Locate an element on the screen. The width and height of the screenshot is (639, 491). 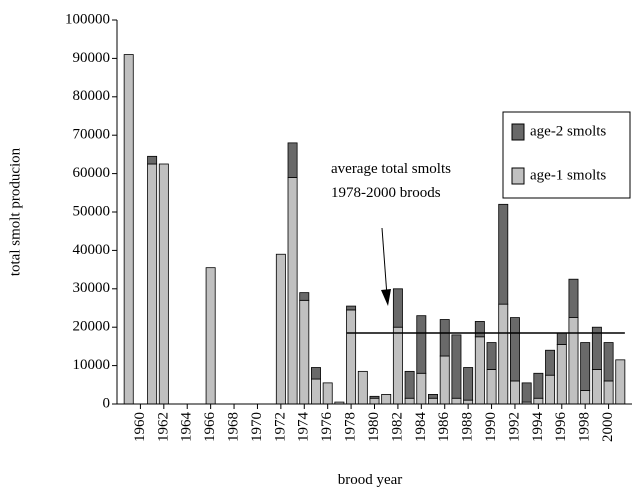
y-tick-label: 60000 is located at coordinates (92, 173).